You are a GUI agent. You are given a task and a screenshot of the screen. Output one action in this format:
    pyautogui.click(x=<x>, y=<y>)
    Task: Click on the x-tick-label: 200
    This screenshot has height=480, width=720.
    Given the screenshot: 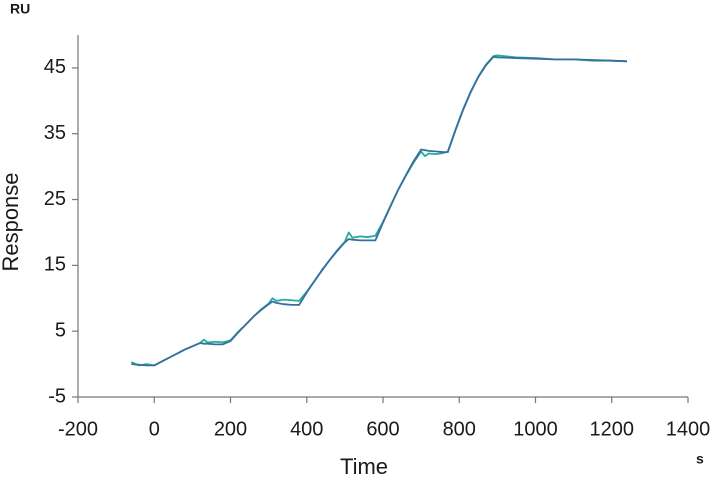 What is the action you would take?
    pyautogui.click(x=230, y=429)
    